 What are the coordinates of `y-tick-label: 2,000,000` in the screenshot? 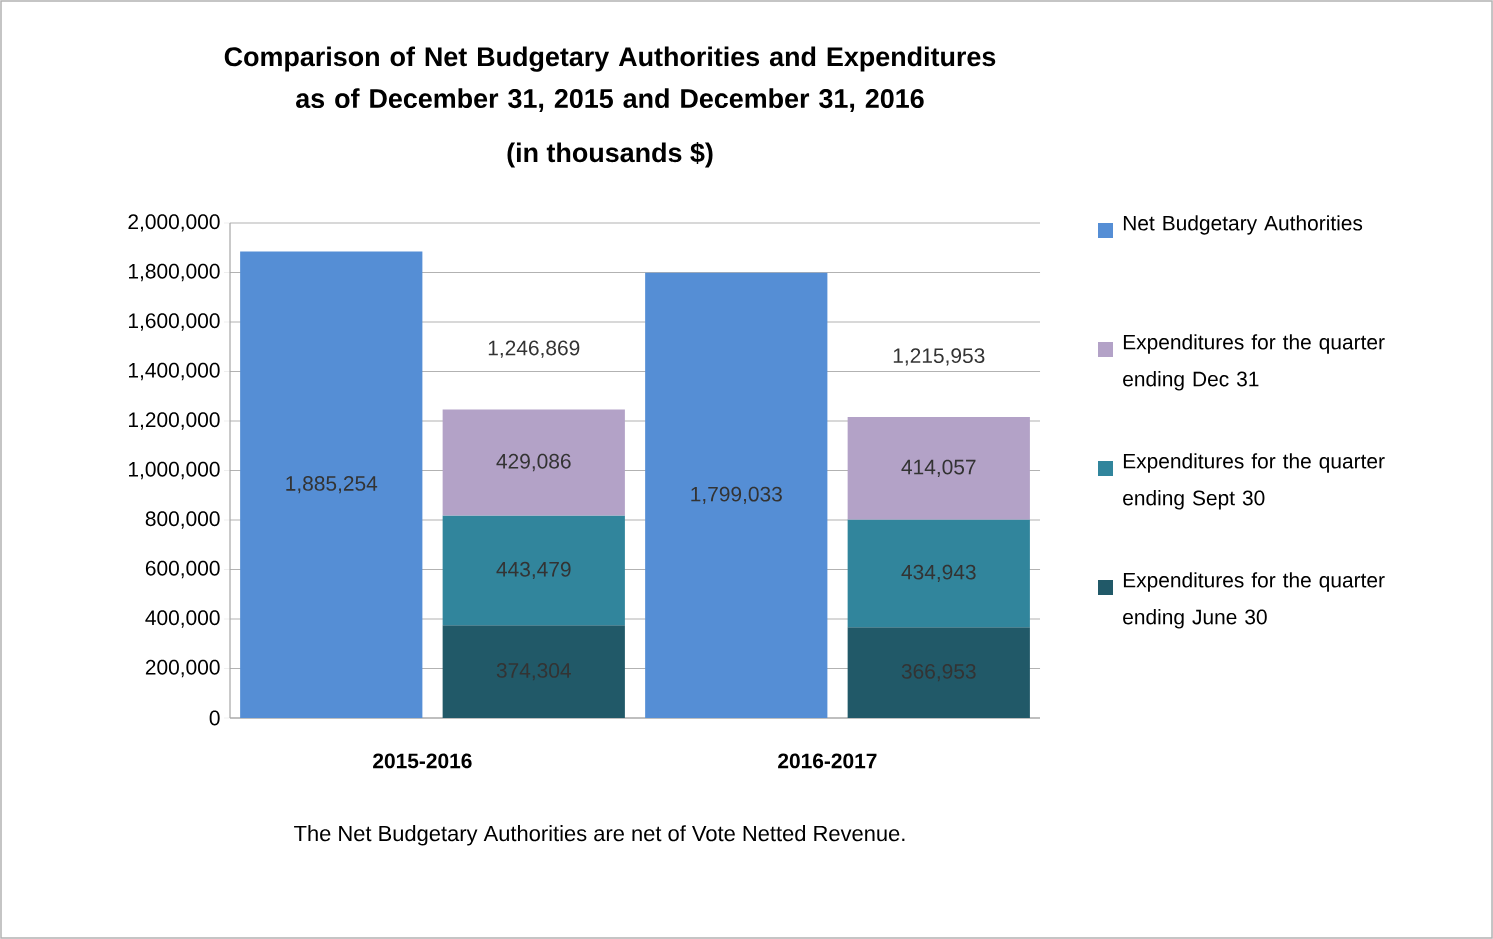 It's located at (174, 223).